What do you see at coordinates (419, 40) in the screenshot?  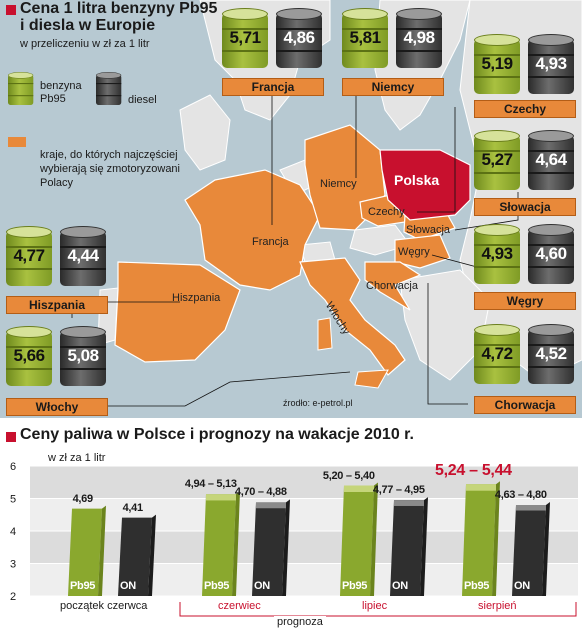 I see `barrel-niemcy-diesel: 4,98` at bounding box center [419, 40].